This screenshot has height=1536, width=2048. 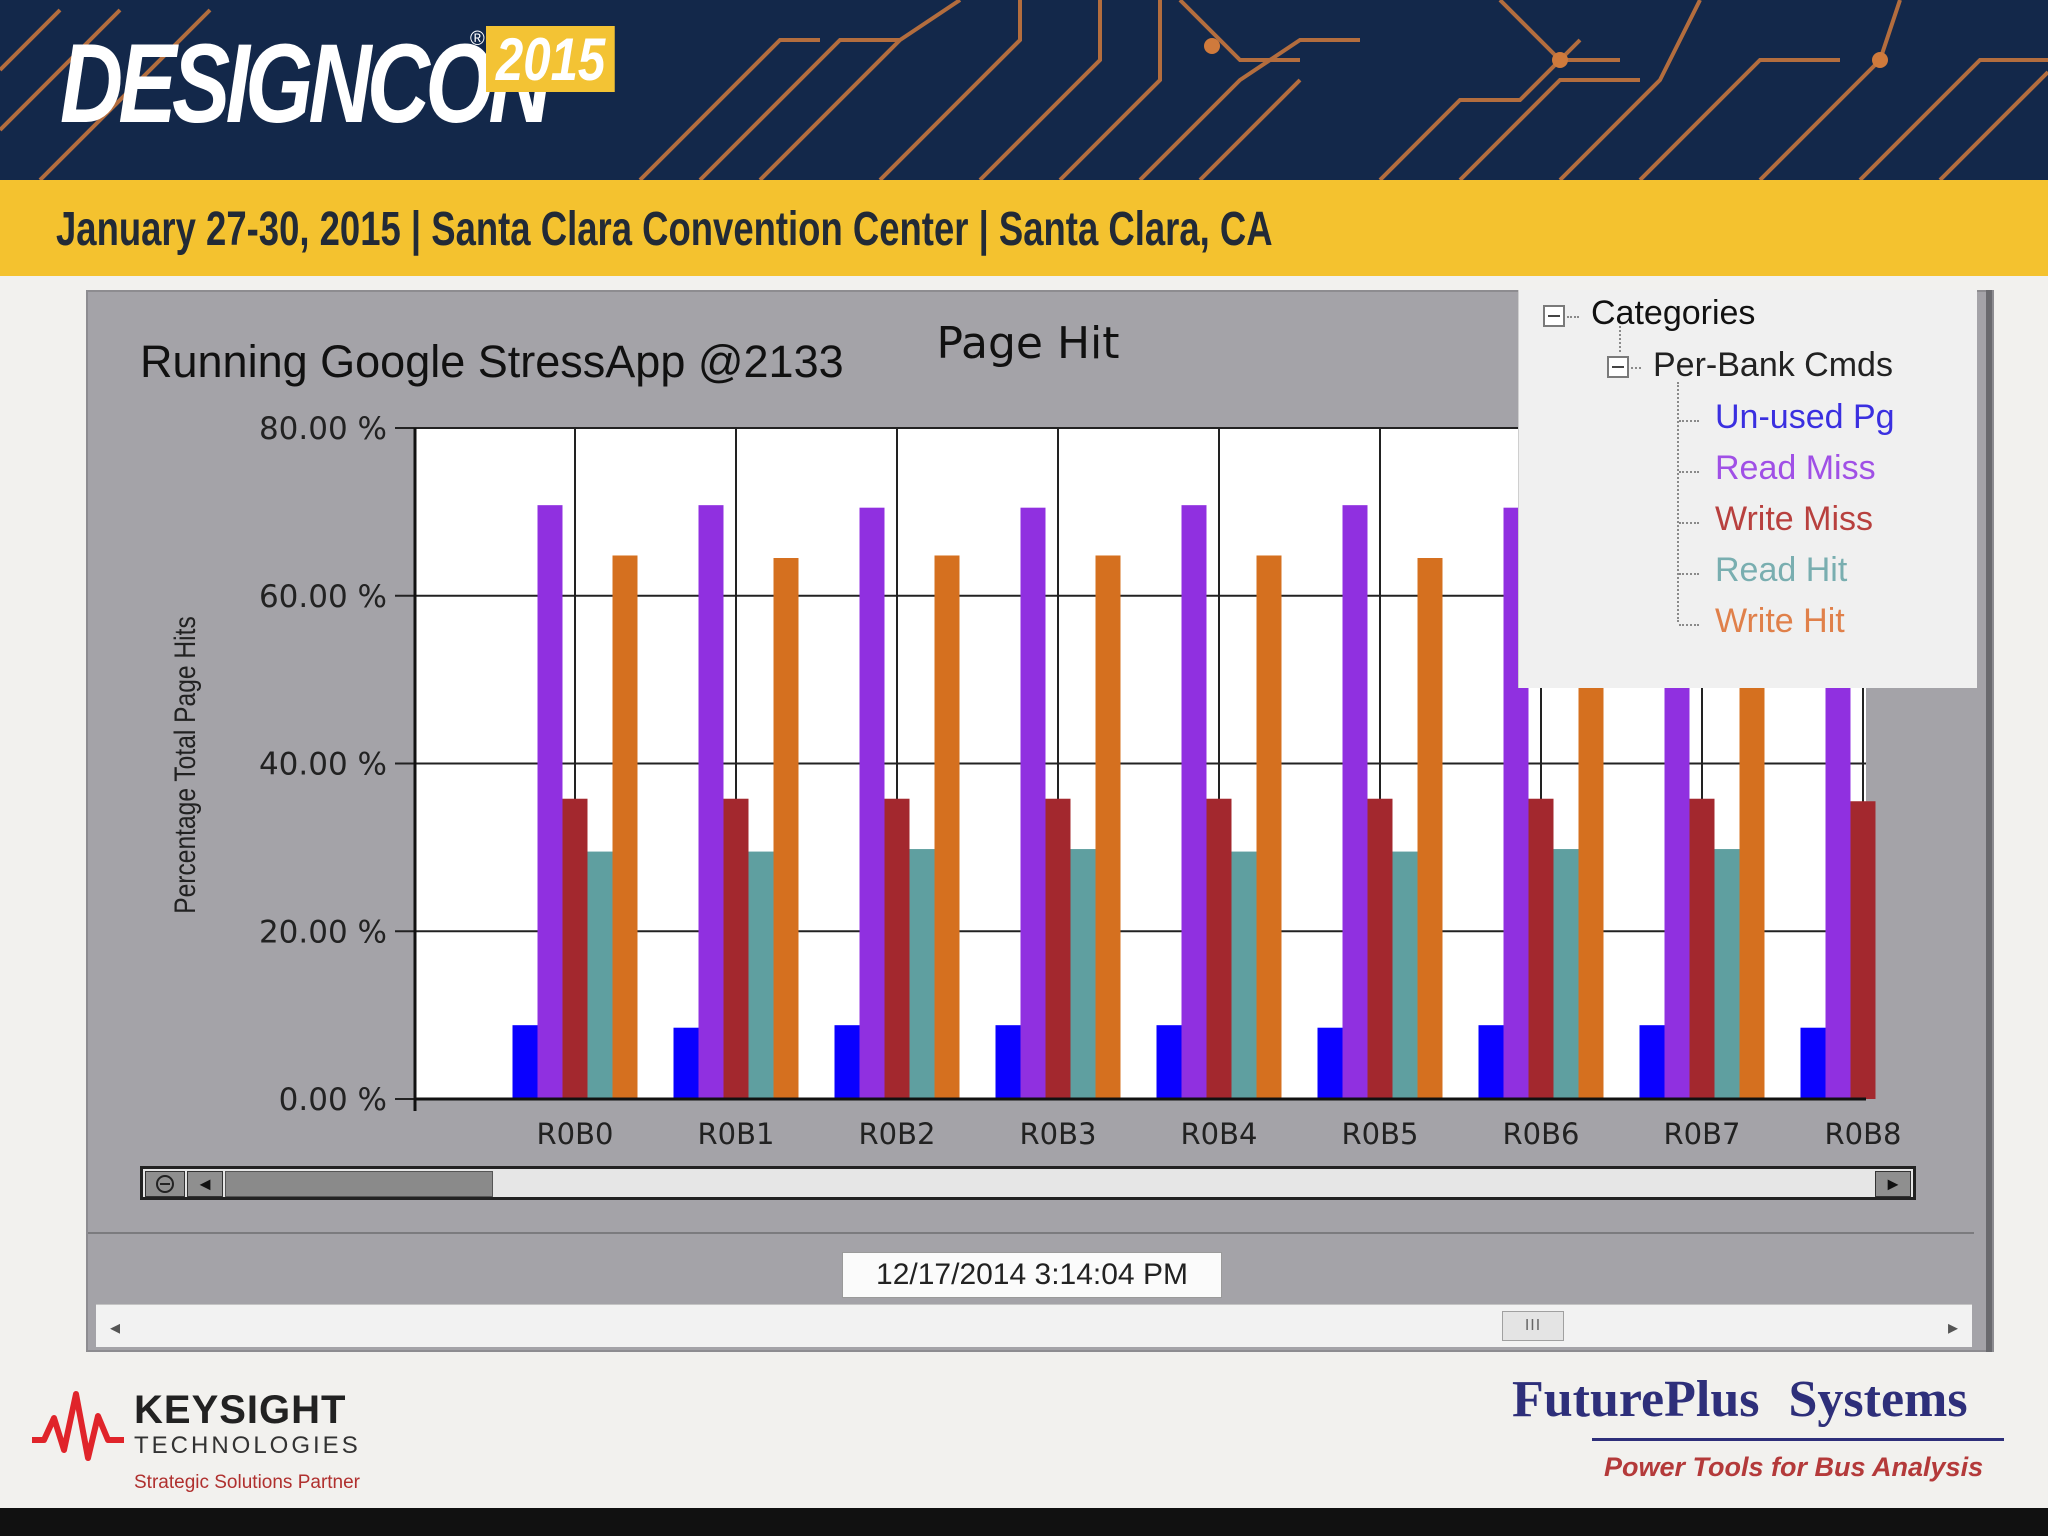 I want to click on legend-item-read-miss: Read Miss, so click(x=1795, y=468).